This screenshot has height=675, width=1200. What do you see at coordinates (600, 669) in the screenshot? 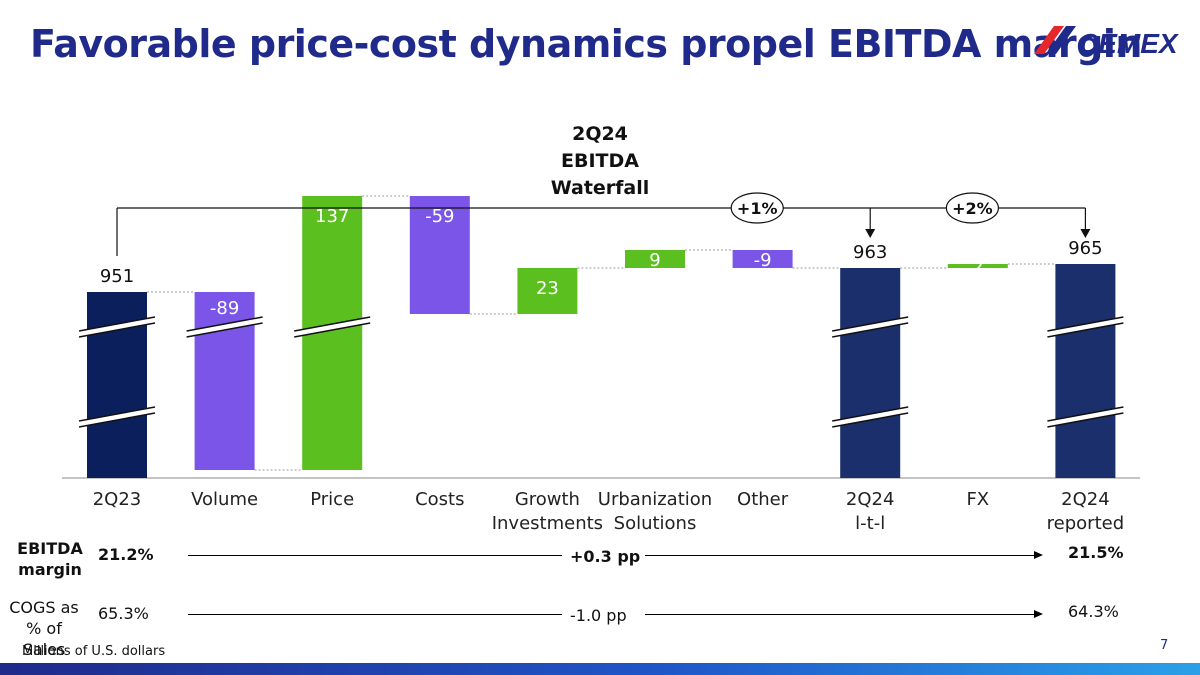
I see `bottom-bar` at bounding box center [600, 669].